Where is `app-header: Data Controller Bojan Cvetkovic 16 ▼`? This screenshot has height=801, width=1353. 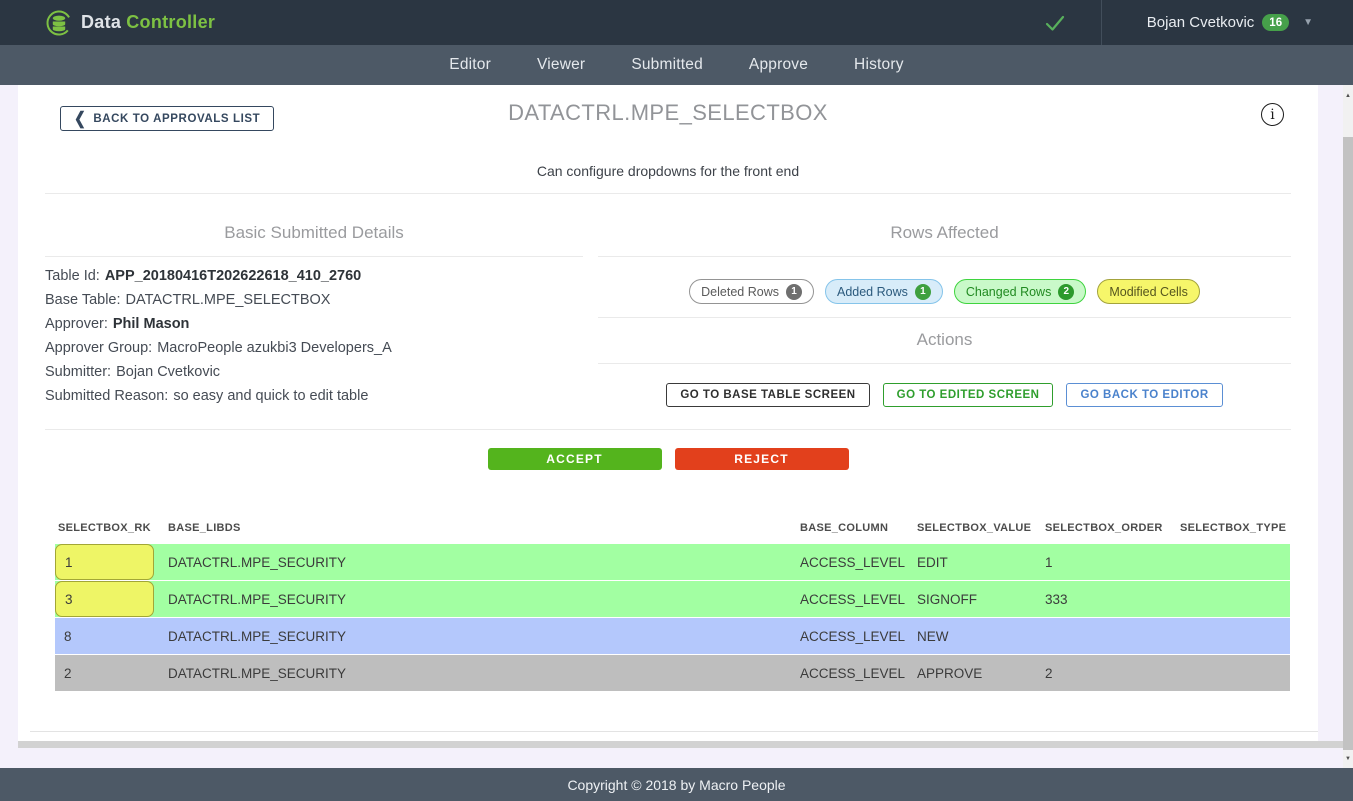 app-header: Data Controller Bojan Cvetkovic 16 ▼ is located at coordinates (676, 22).